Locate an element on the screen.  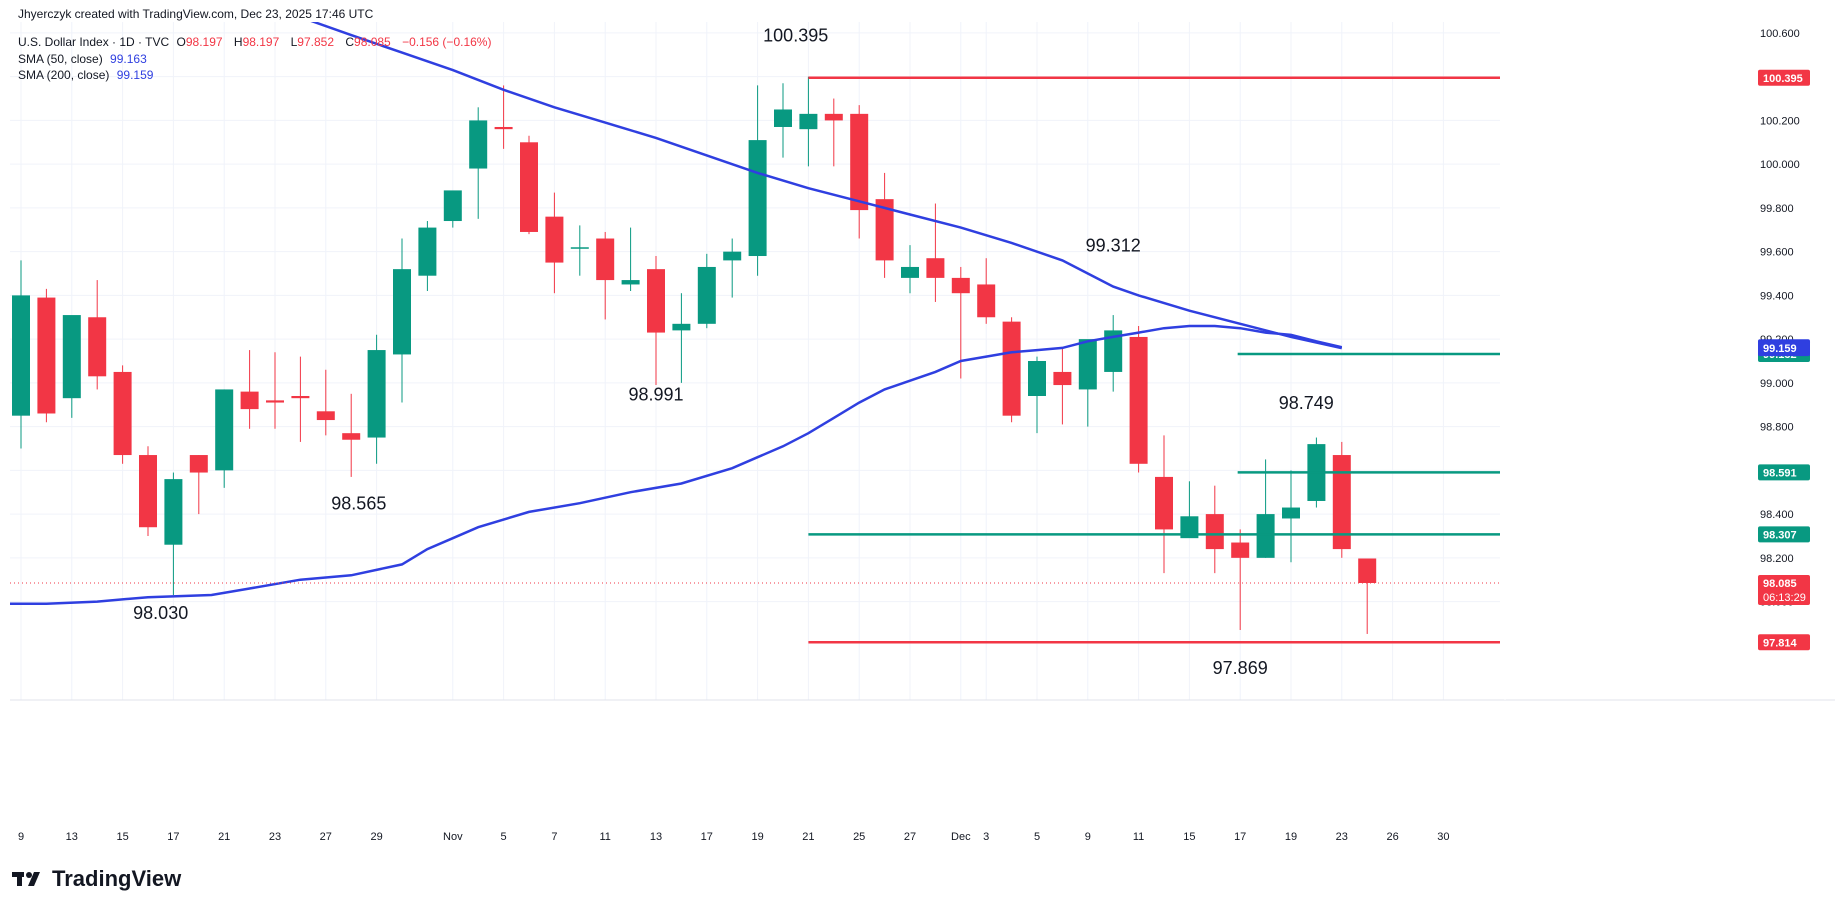
price-tick-label: 98.800 is located at coordinates (1777, 428).